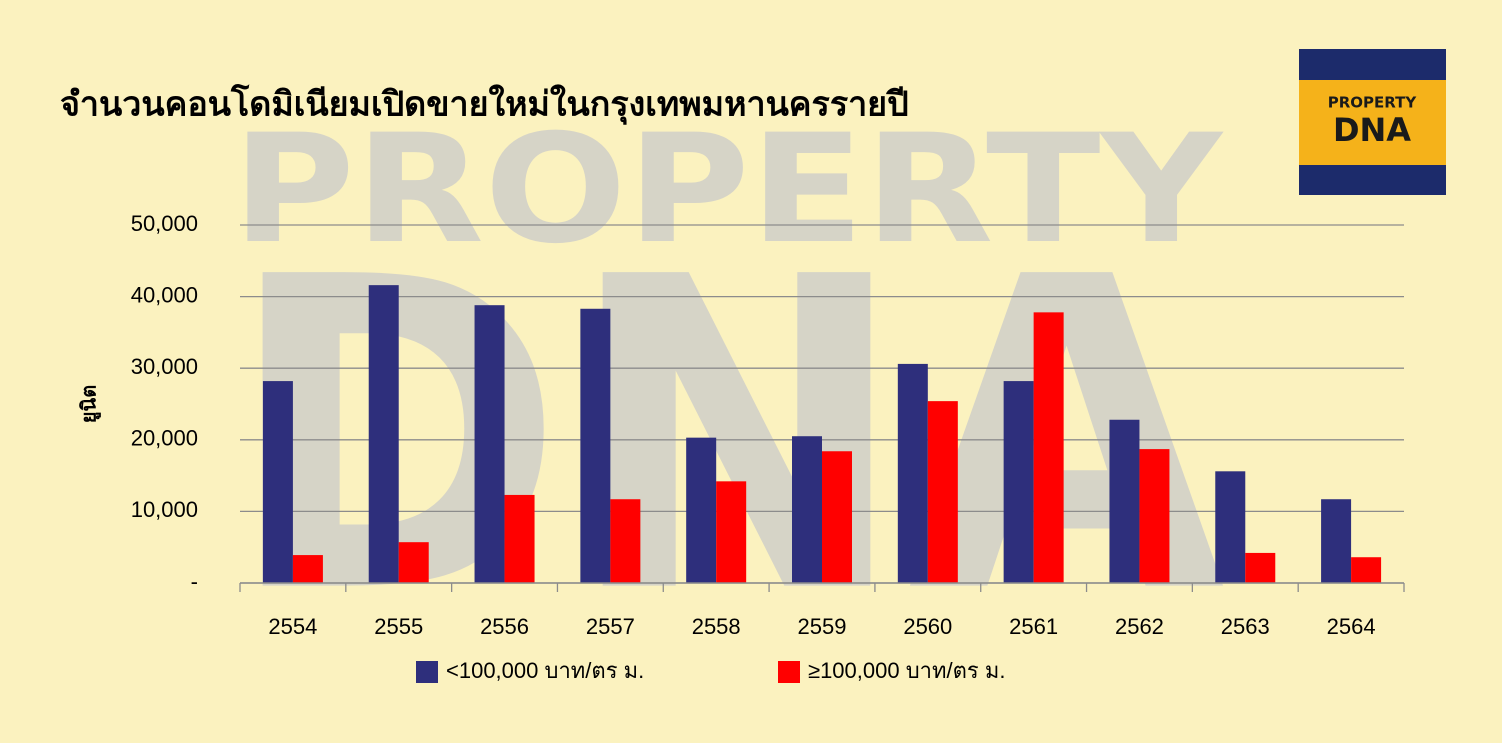  What do you see at coordinates (906, 670) in the screenshot?
I see `legend-label: ≥100,000 บาท/ตร ม.` at bounding box center [906, 670].